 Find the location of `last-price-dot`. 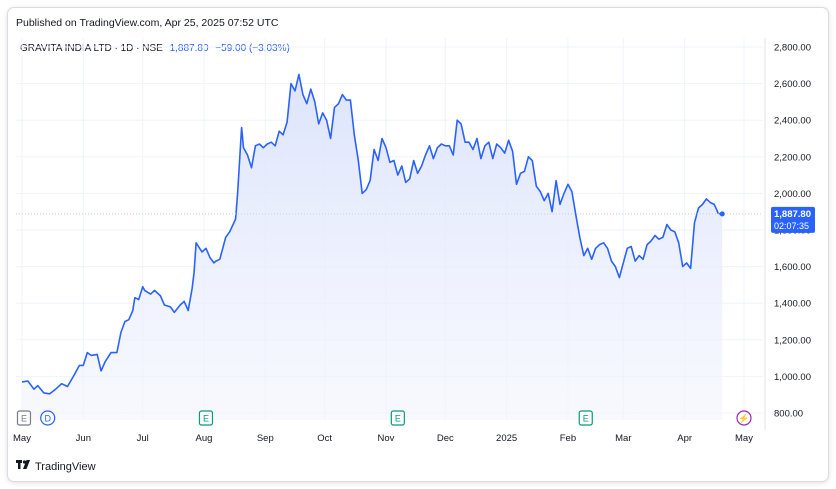

last-price-dot is located at coordinates (722, 214).